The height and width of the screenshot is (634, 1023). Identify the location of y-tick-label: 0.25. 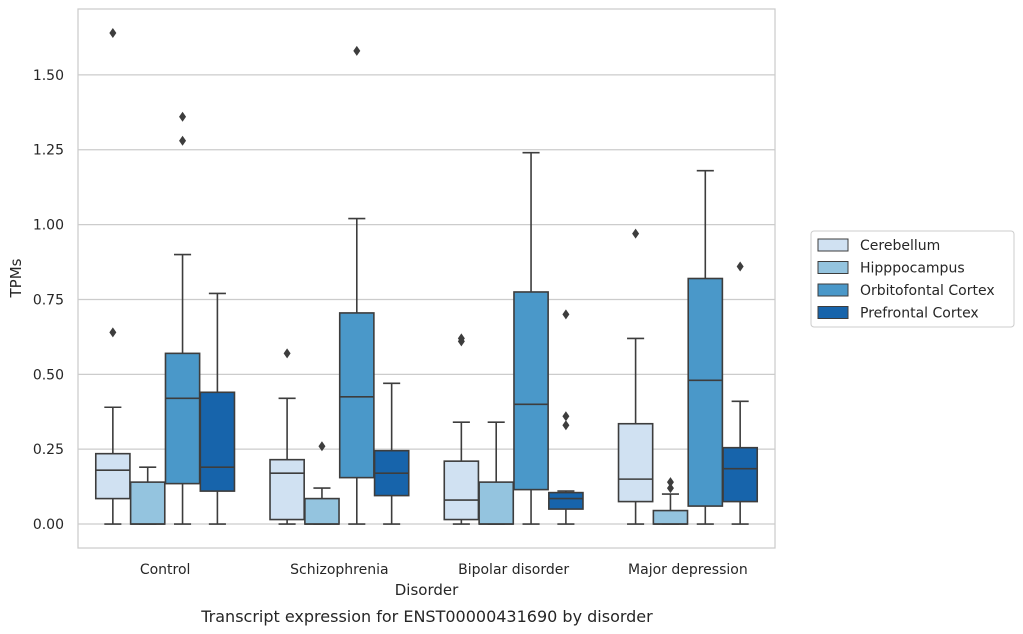
(48, 450).